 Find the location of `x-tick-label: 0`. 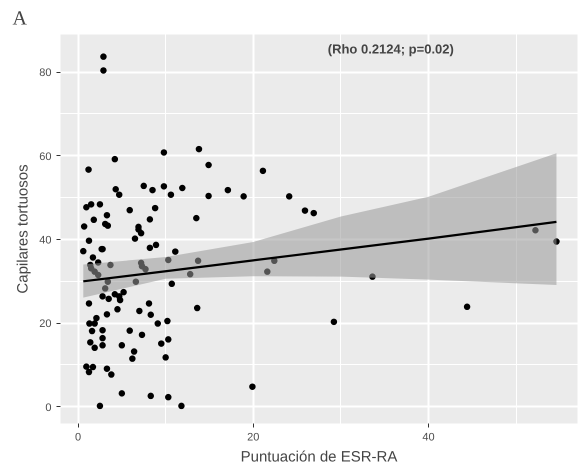

x-tick-label: 0 is located at coordinates (78, 438).